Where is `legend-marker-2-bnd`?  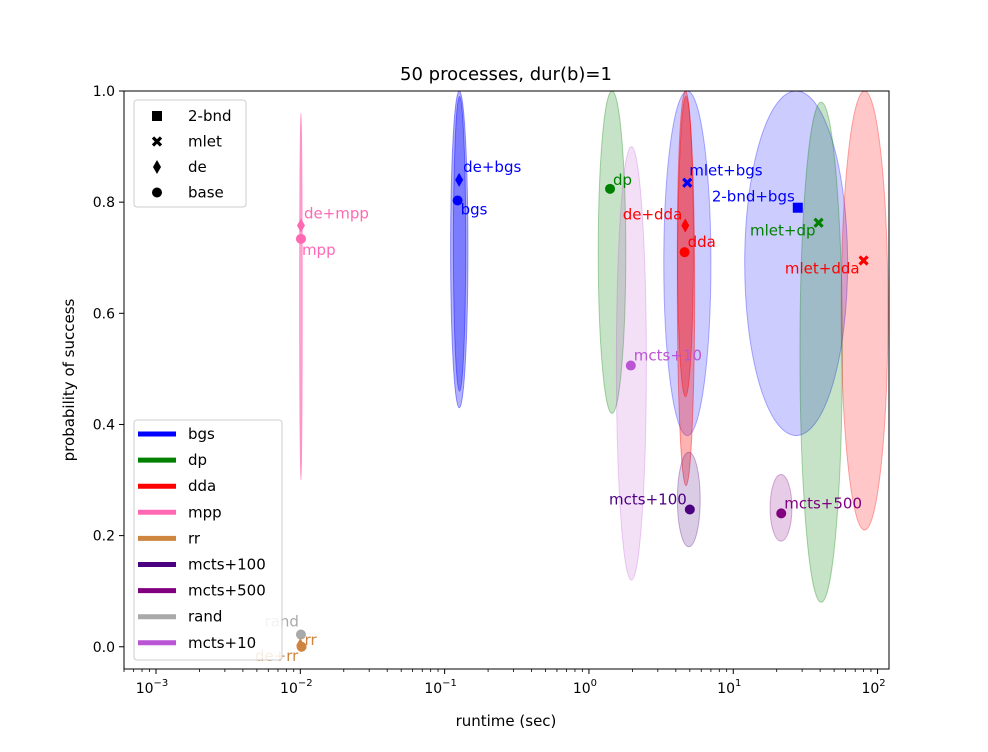 legend-marker-2-bnd is located at coordinates (157, 116).